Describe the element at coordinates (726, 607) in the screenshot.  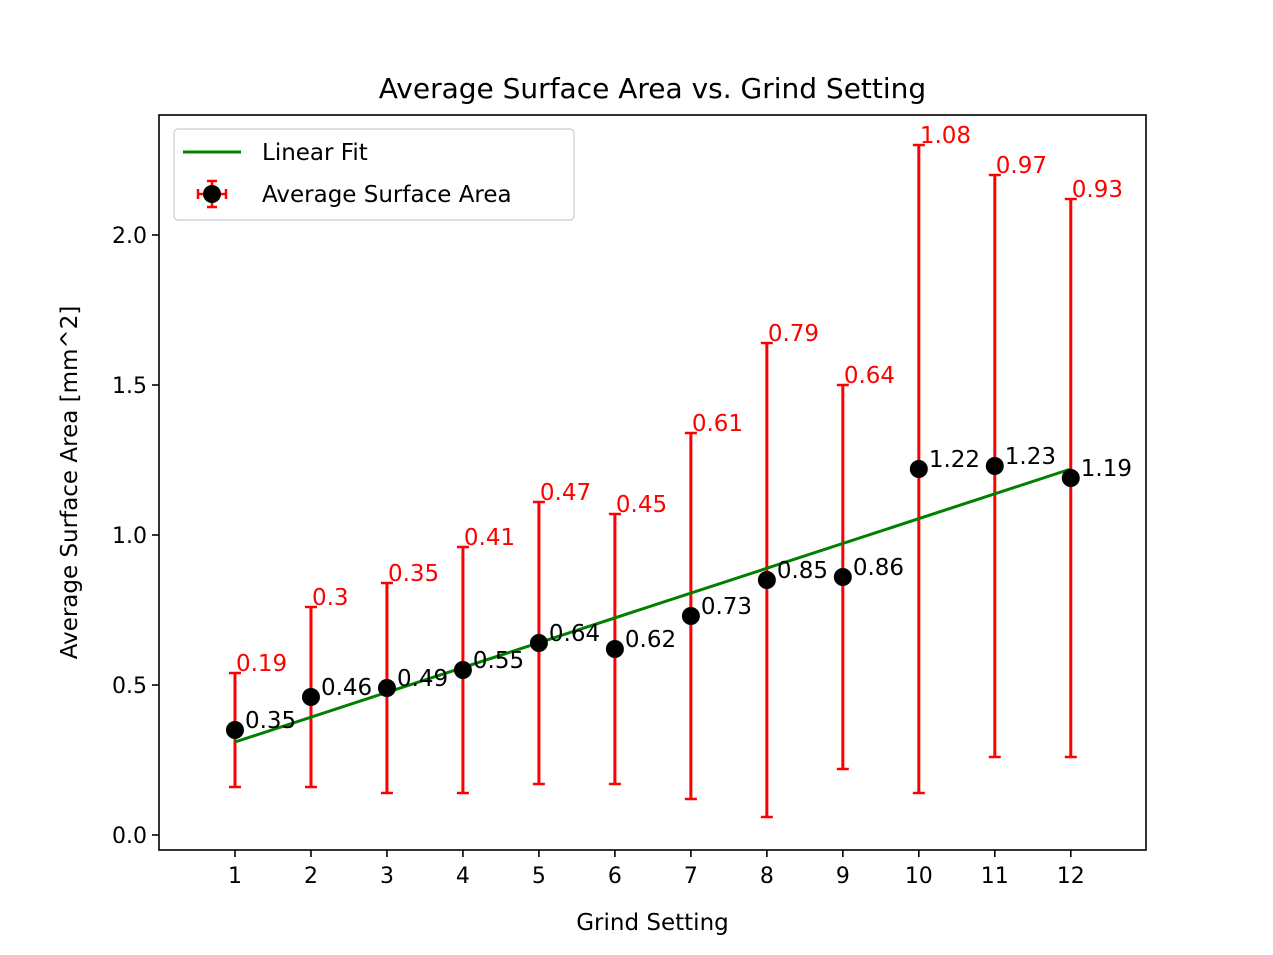
I see `data-label: 0.73` at that location.